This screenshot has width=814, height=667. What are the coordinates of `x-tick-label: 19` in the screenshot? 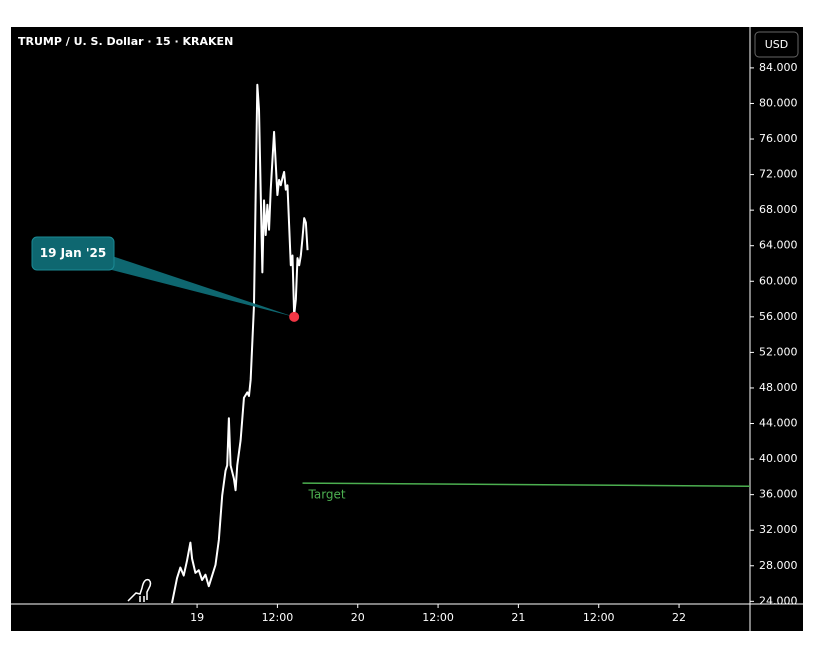 It's located at (197, 617).